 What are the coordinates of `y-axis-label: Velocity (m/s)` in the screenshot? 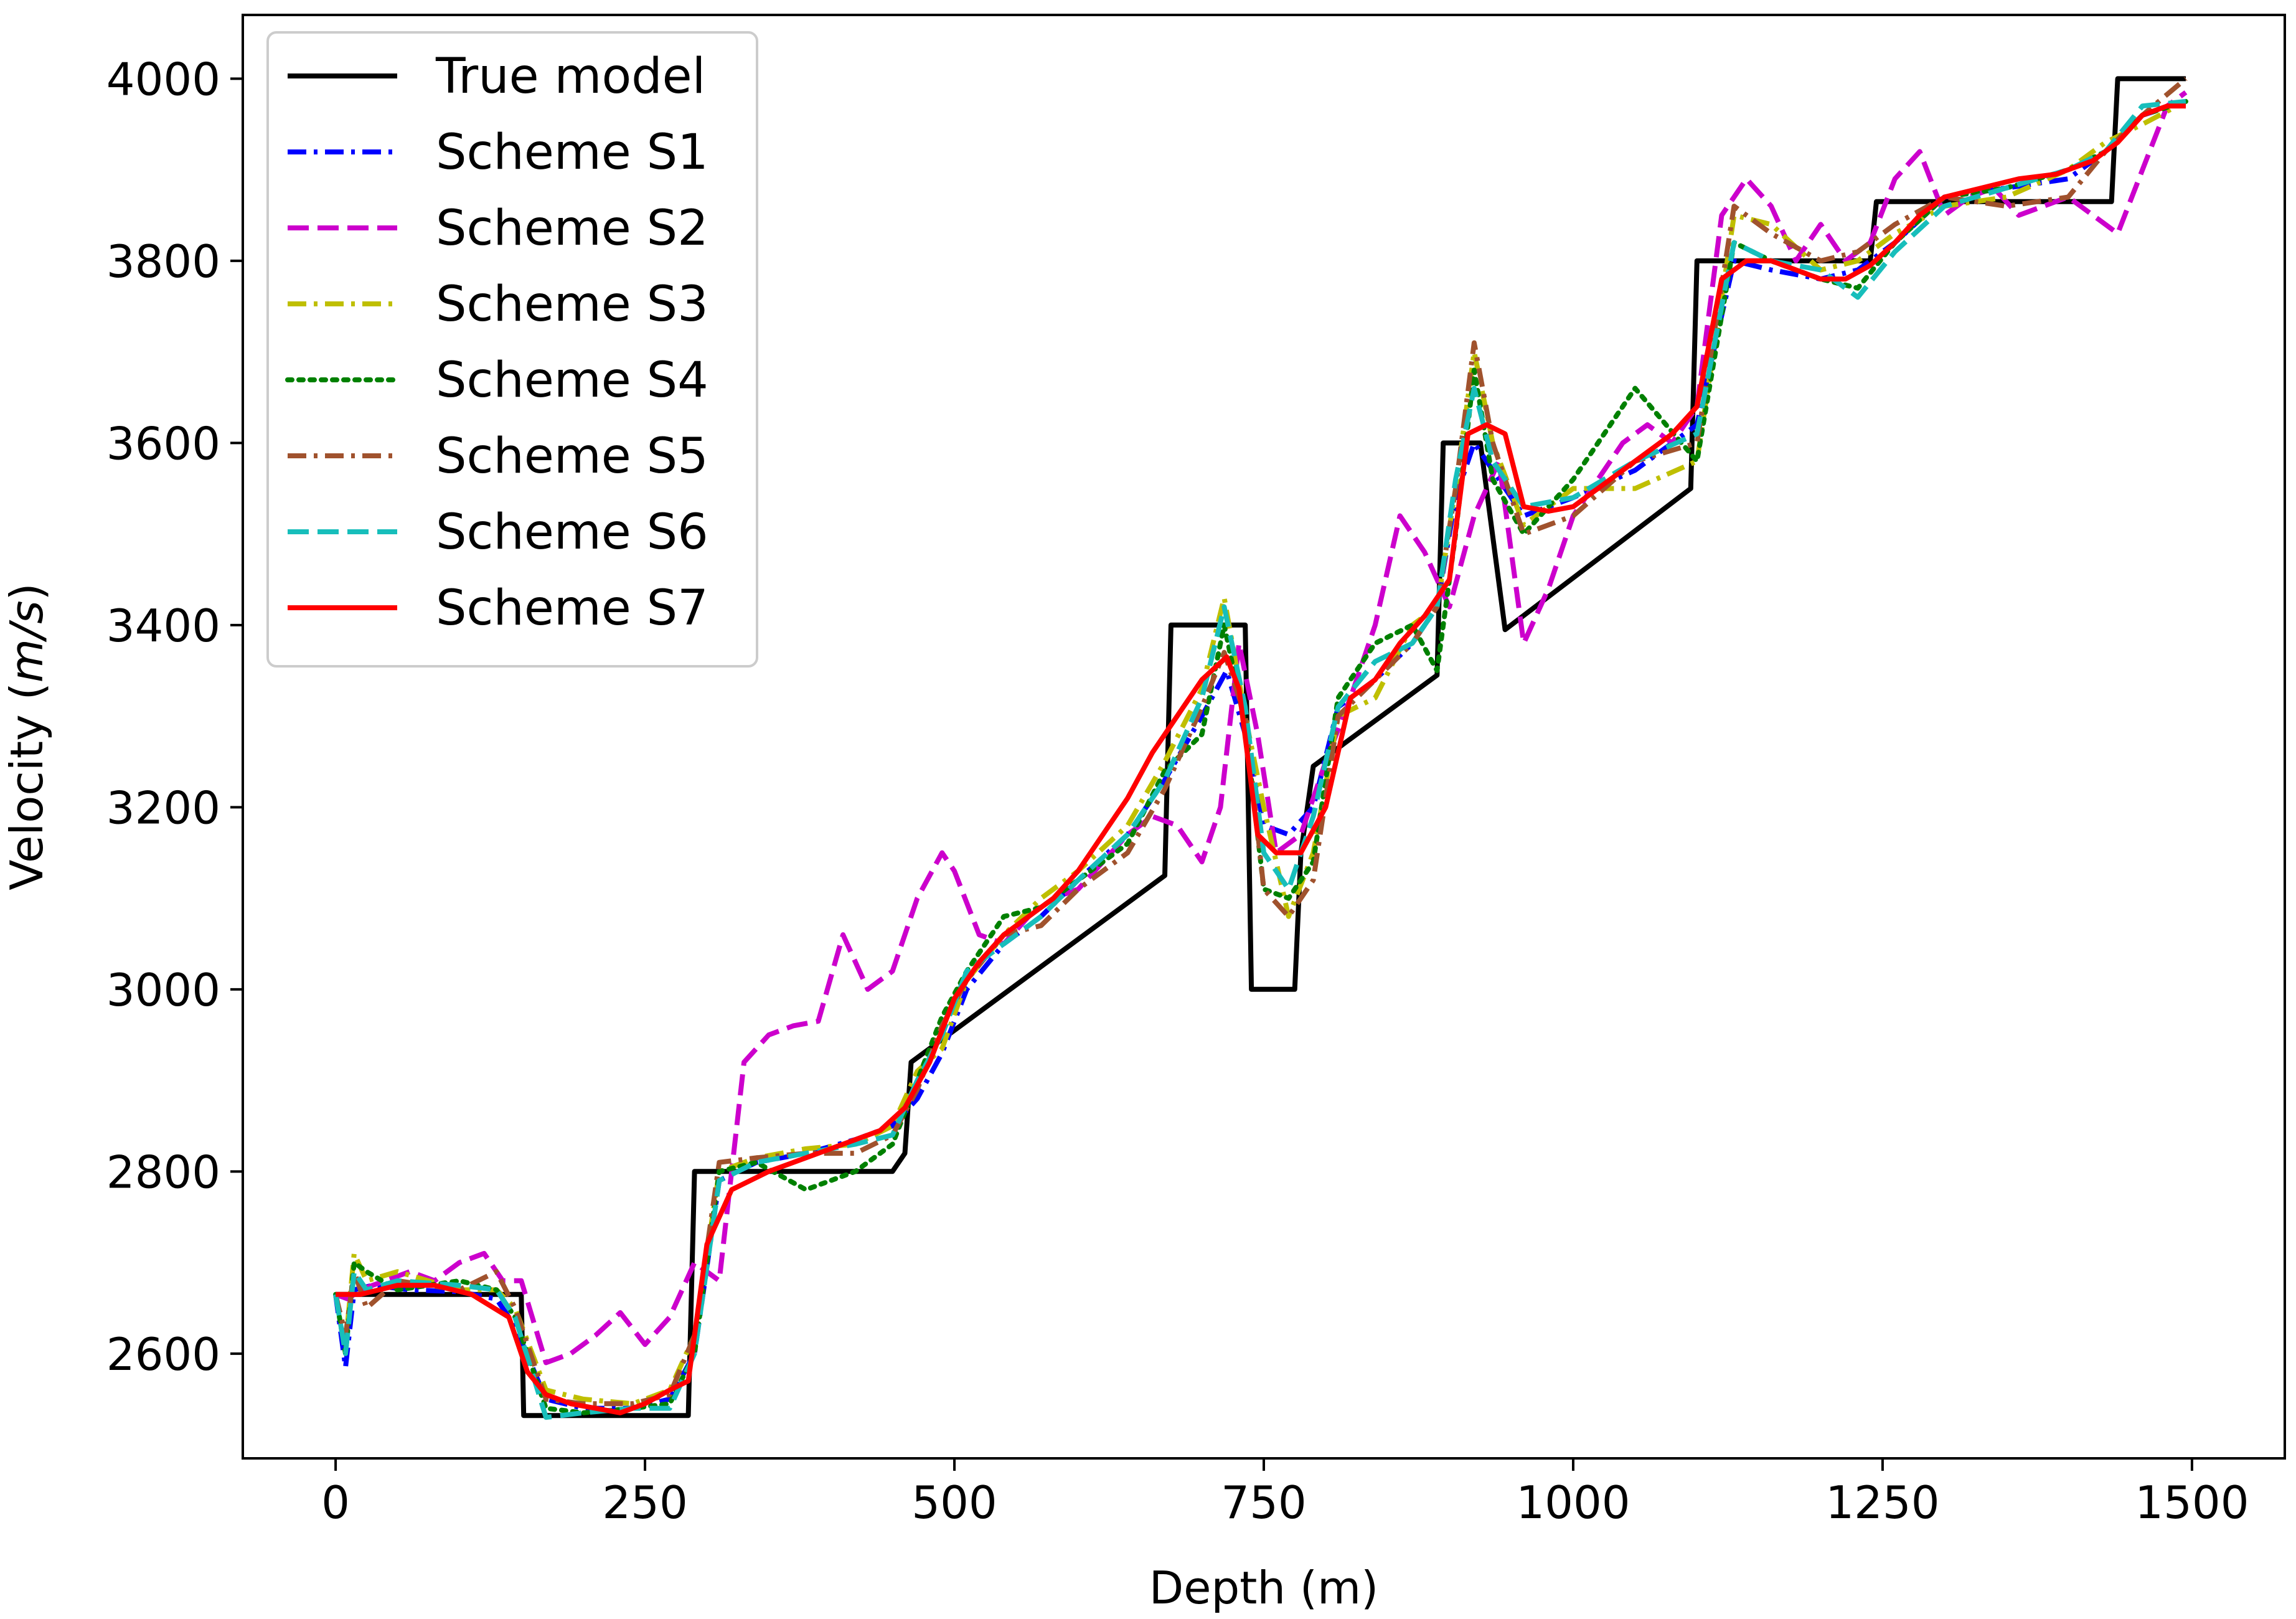 It's located at (27, 737).